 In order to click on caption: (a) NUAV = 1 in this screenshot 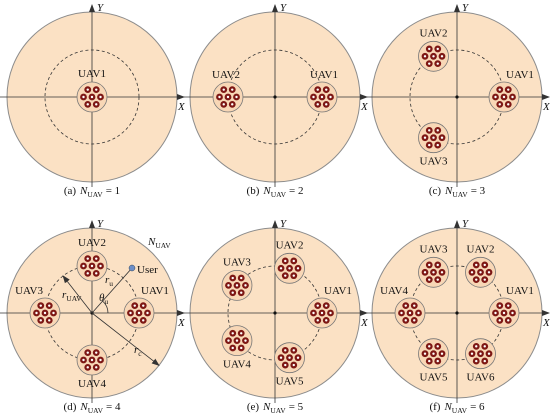, I will do `click(92, 192)`.